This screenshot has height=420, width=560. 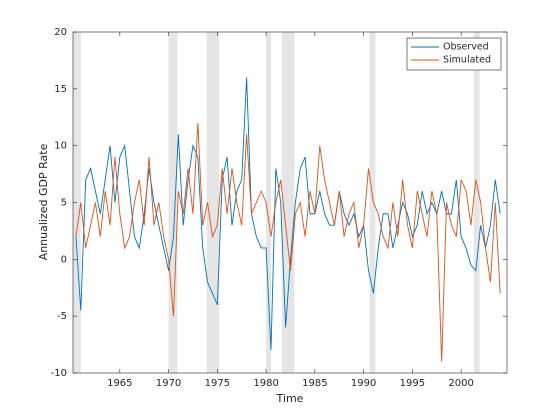 What do you see at coordinates (59, 373) in the screenshot?
I see `y-tick-label: -10` at bounding box center [59, 373].